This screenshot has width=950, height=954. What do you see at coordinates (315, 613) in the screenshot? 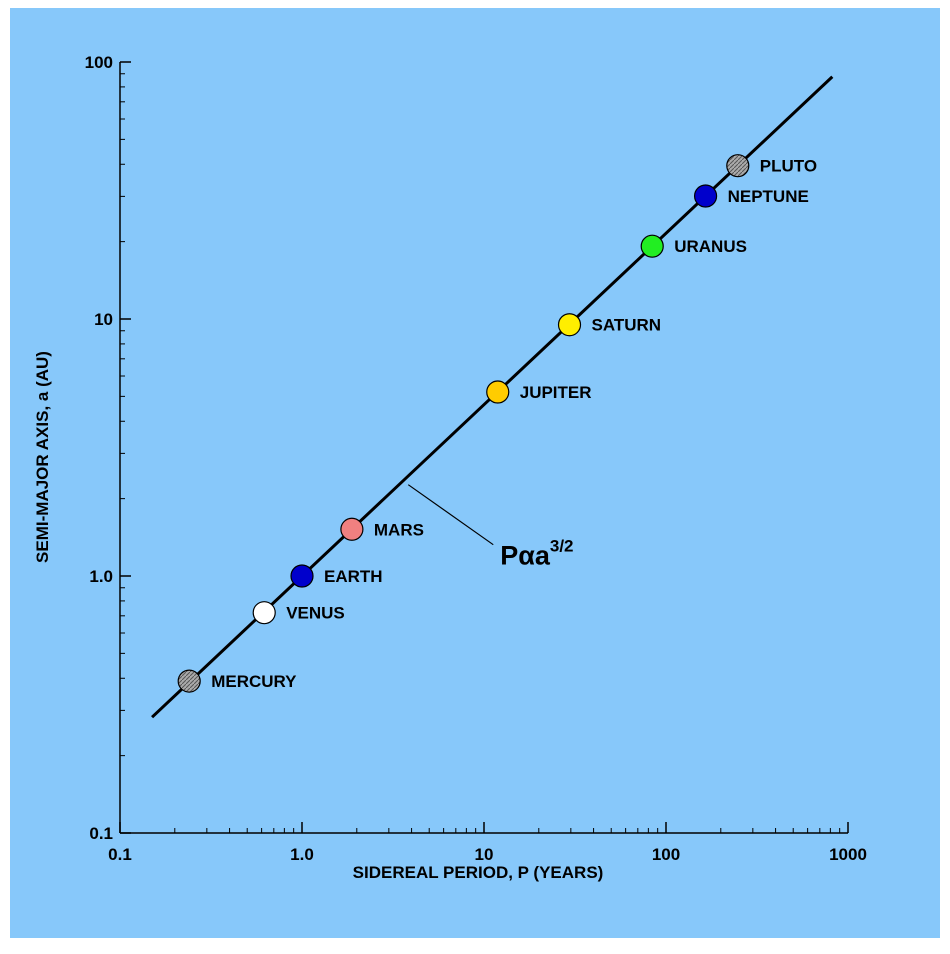
I see `label-venus: VENUS` at bounding box center [315, 613].